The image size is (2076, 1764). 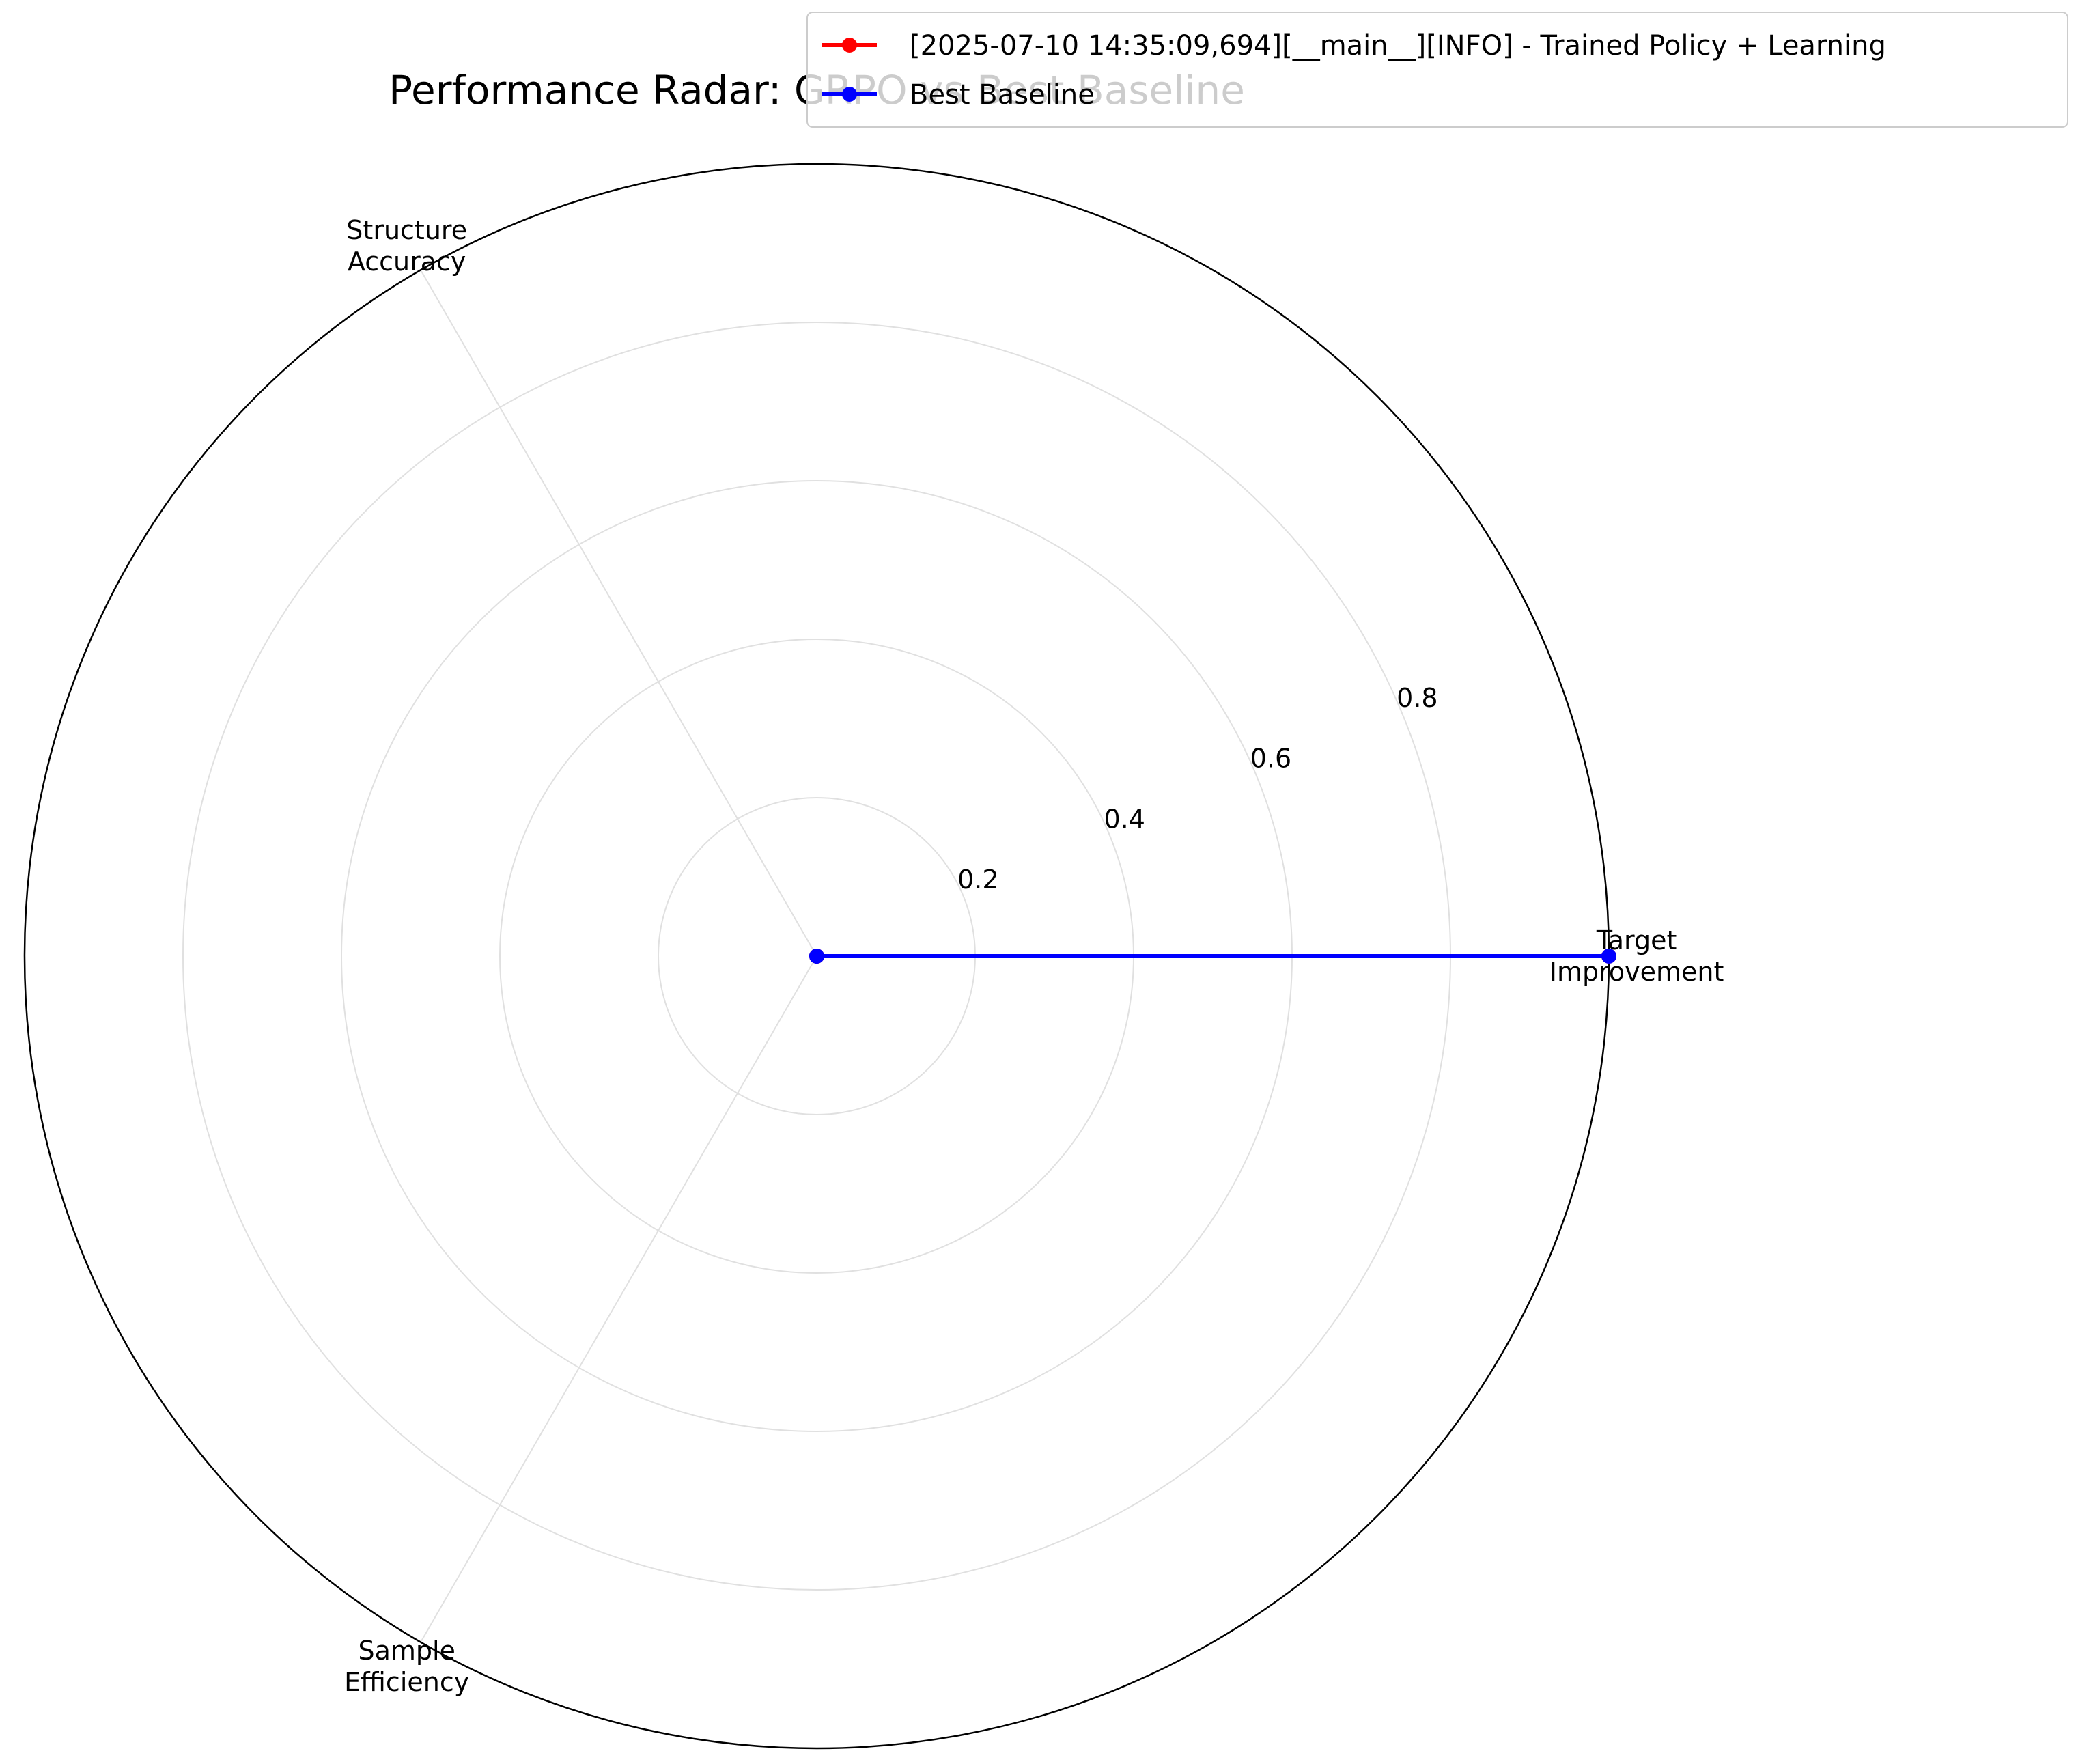 I want to click on axis-category-label: Structure Accuracy, so click(x=406, y=246).